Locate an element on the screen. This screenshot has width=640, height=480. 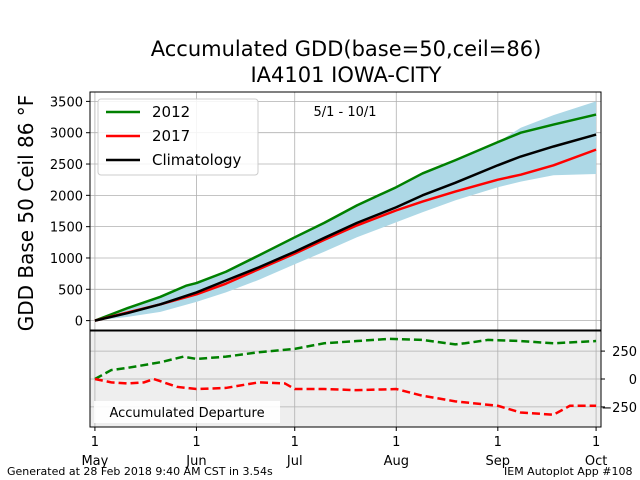
departure-line-2017 is located at coordinates (345, 396).